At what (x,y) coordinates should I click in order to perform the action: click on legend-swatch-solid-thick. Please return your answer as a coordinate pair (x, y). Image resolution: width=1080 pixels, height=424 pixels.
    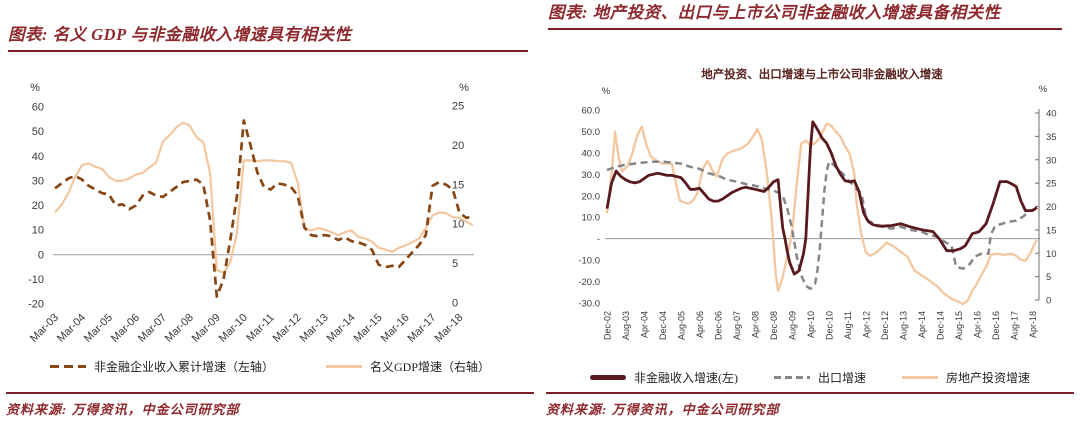
    Looking at the image, I should click on (607, 377).